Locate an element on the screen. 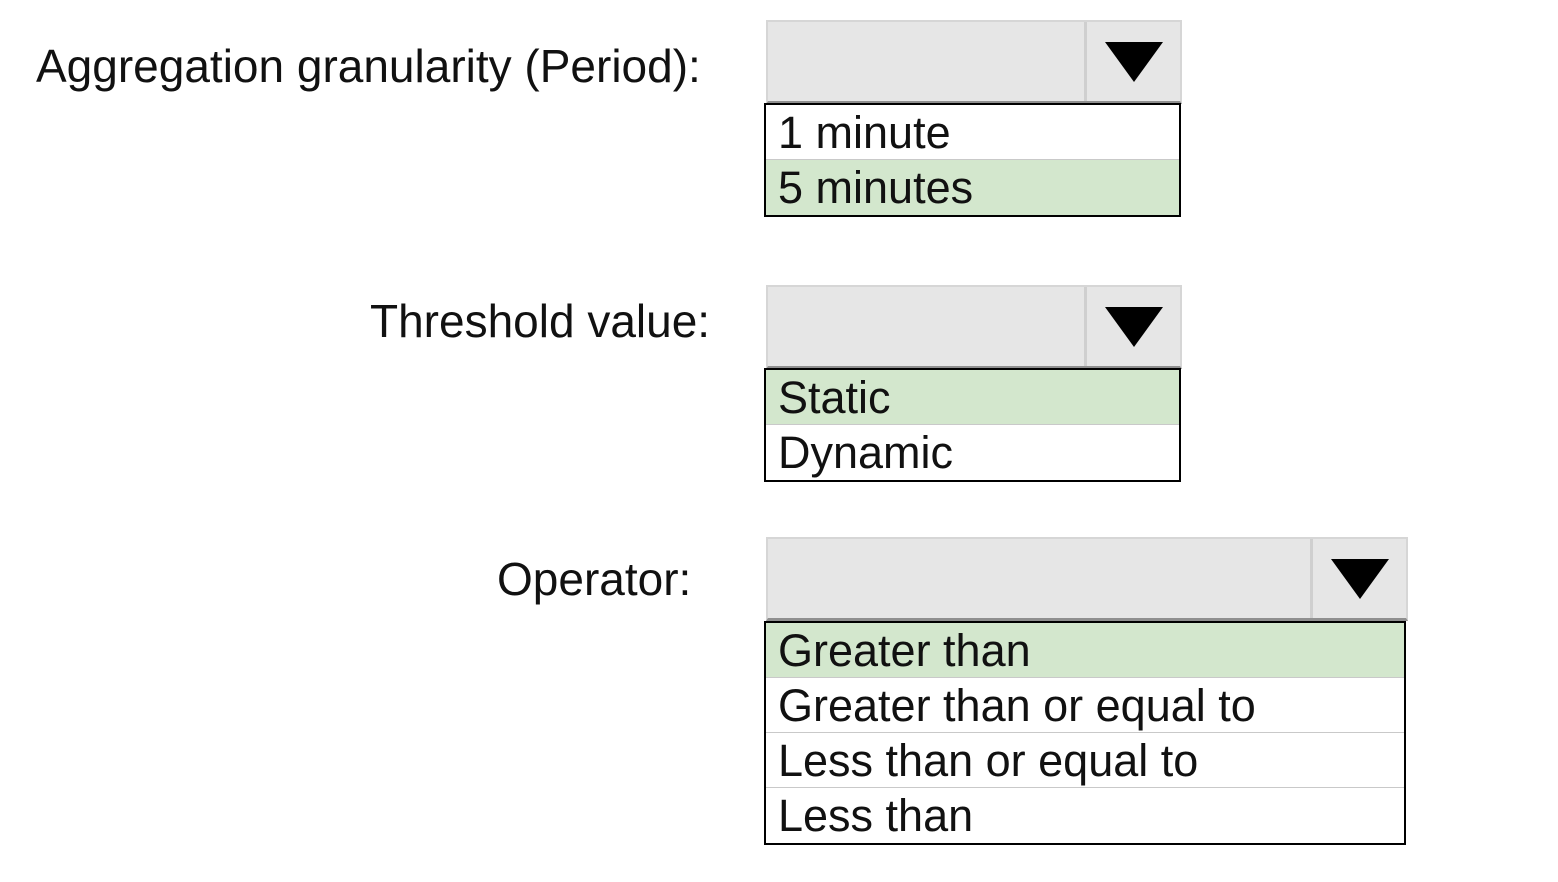 The image size is (1558, 882). option-dynamic: Dynamic is located at coordinates (866, 452).